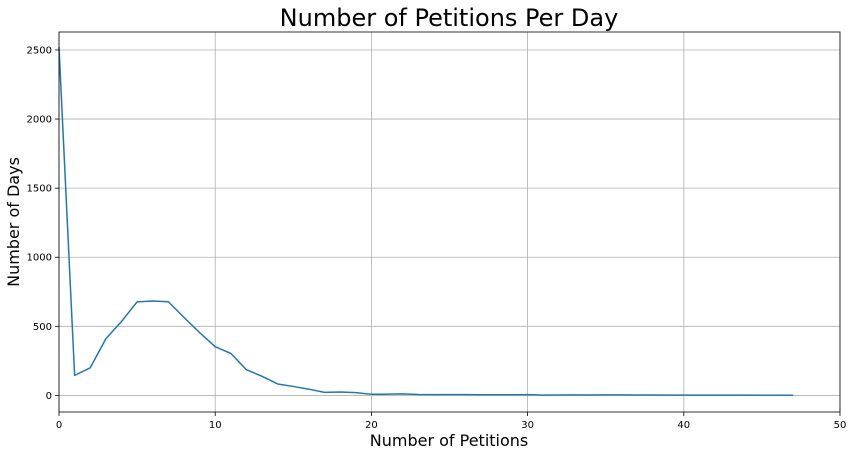 Image resolution: width=853 pixels, height=460 pixels. What do you see at coordinates (39, 258) in the screenshot?
I see `y-tick-label: 1000` at bounding box center [39, 258].